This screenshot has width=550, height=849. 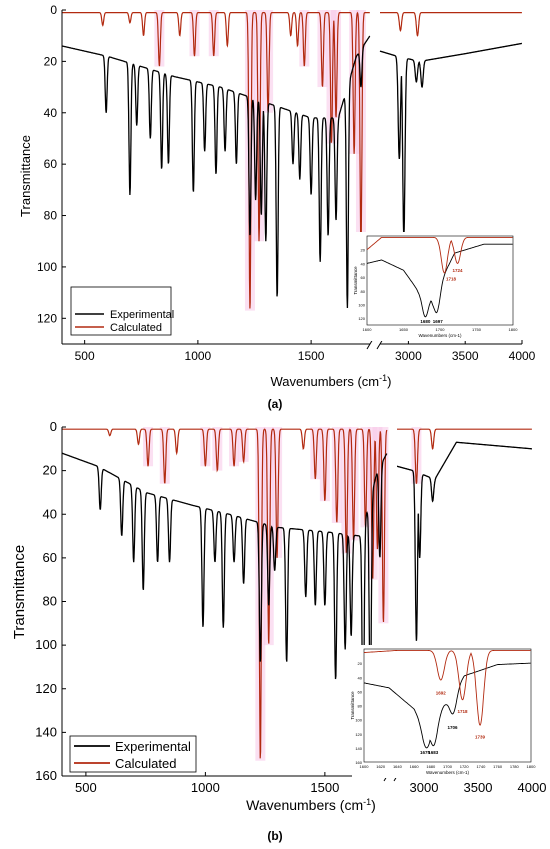 What do you see at coordinates (86, 787) in the screenshot?
I see `pb-xtick-label-0: 500` at bounding box center [86, 787].